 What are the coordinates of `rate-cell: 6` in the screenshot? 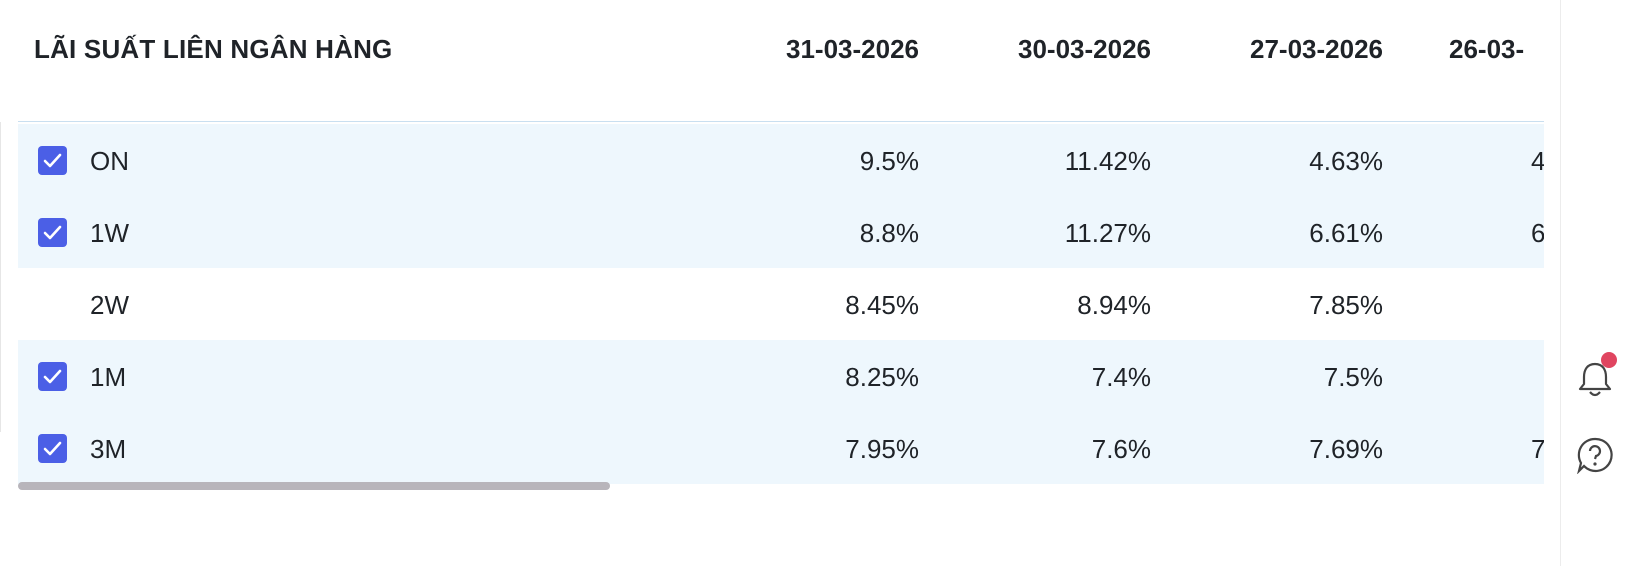 It's located at (1537, 233).